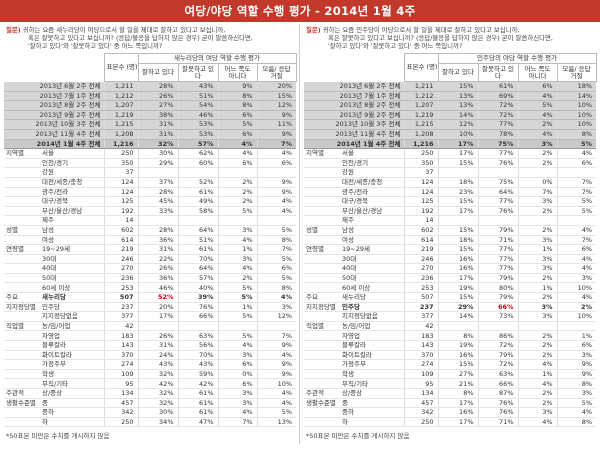 Image resolution: width=600 pixels, height=450 pixels. What do you see at coordinates (150, 96) in the screenshot?
I see `table-row: 2013년 7월 1주 전체 1,212 26% 51% 8% 15%` at bounding box center [150, 96].